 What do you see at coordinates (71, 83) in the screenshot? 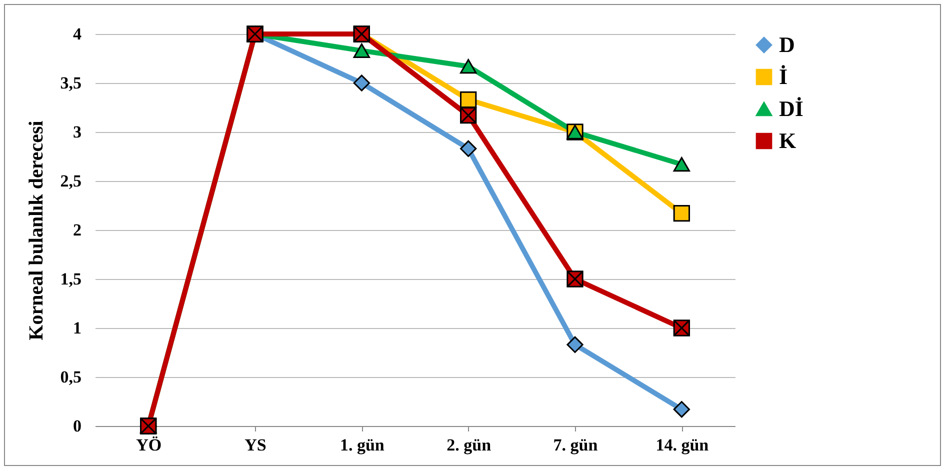
I see `y-tick-label: 3,5` at bounding box center [71, 83].